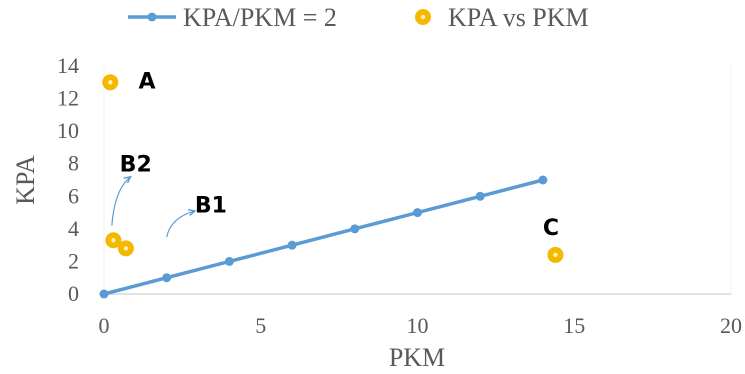 This screenshot has width=745, height=374. I want to click on x-tick-label: 15, so click(574, 325).